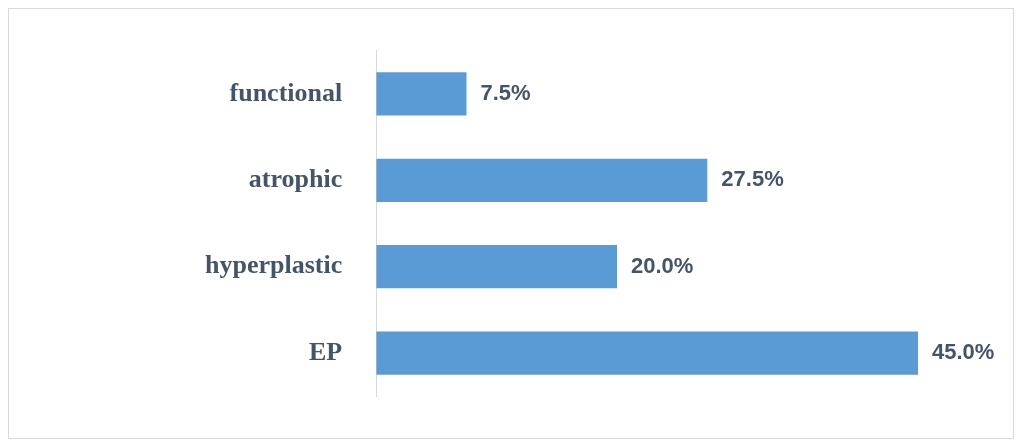  I want to click on data-label: 45.0%, so click(963, 352).